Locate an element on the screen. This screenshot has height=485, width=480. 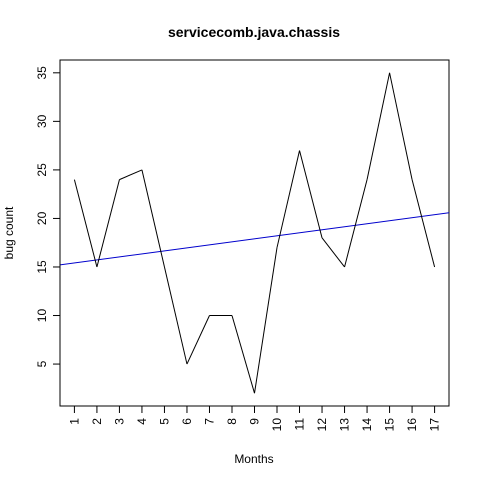
x-tick-label: 13 is located at coordinates (345, 425).